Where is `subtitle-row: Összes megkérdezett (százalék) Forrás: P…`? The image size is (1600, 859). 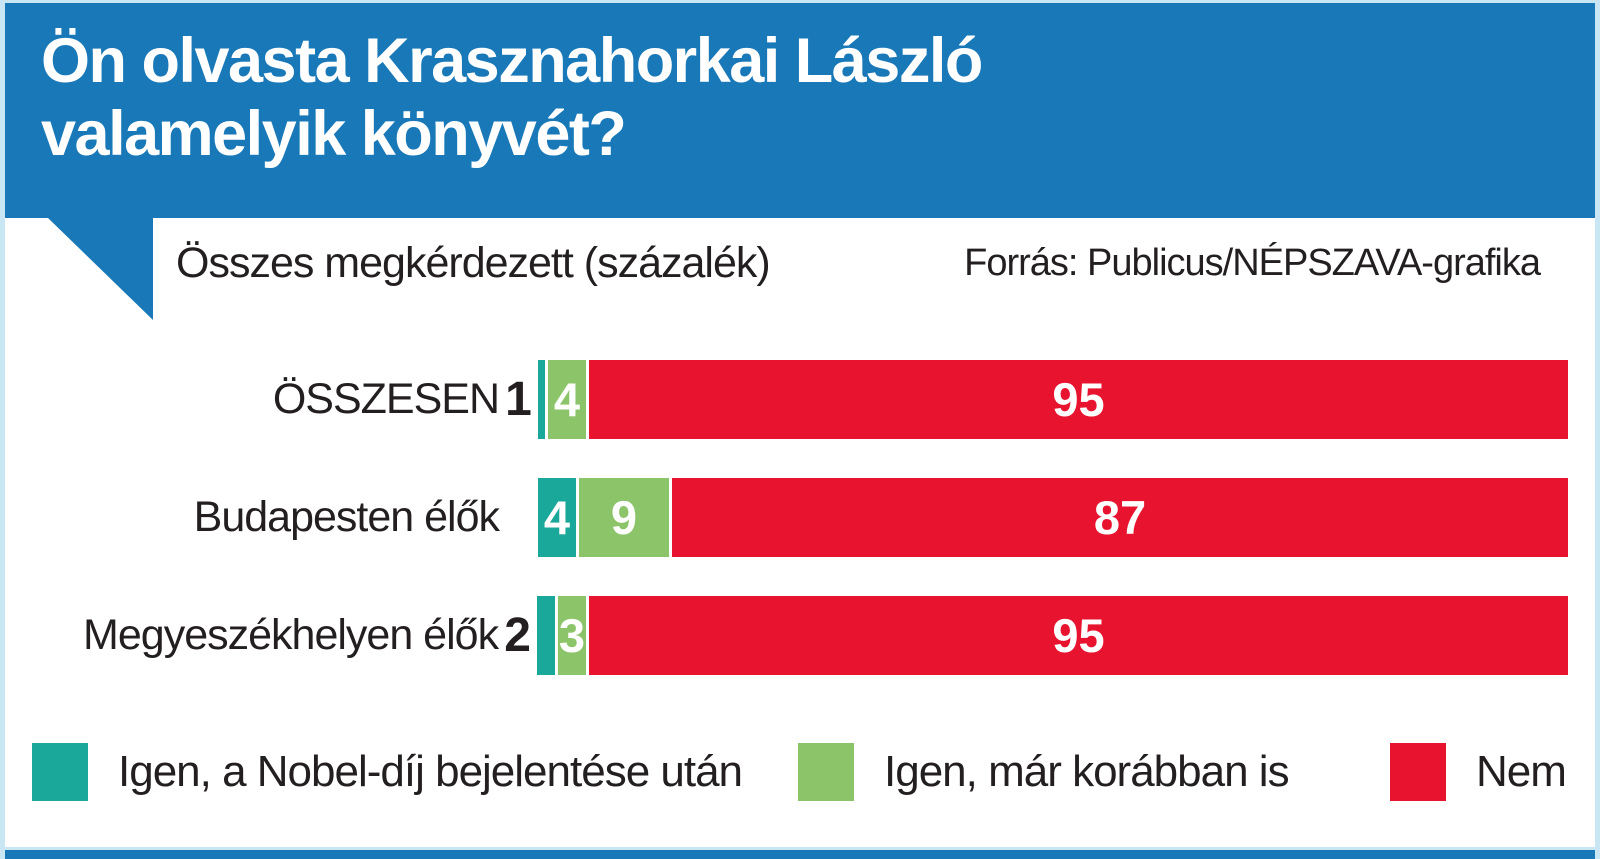 subtitle-row: Összes megkérdezett (százalék) Forrás: P… is located at coordinates (858, 263).